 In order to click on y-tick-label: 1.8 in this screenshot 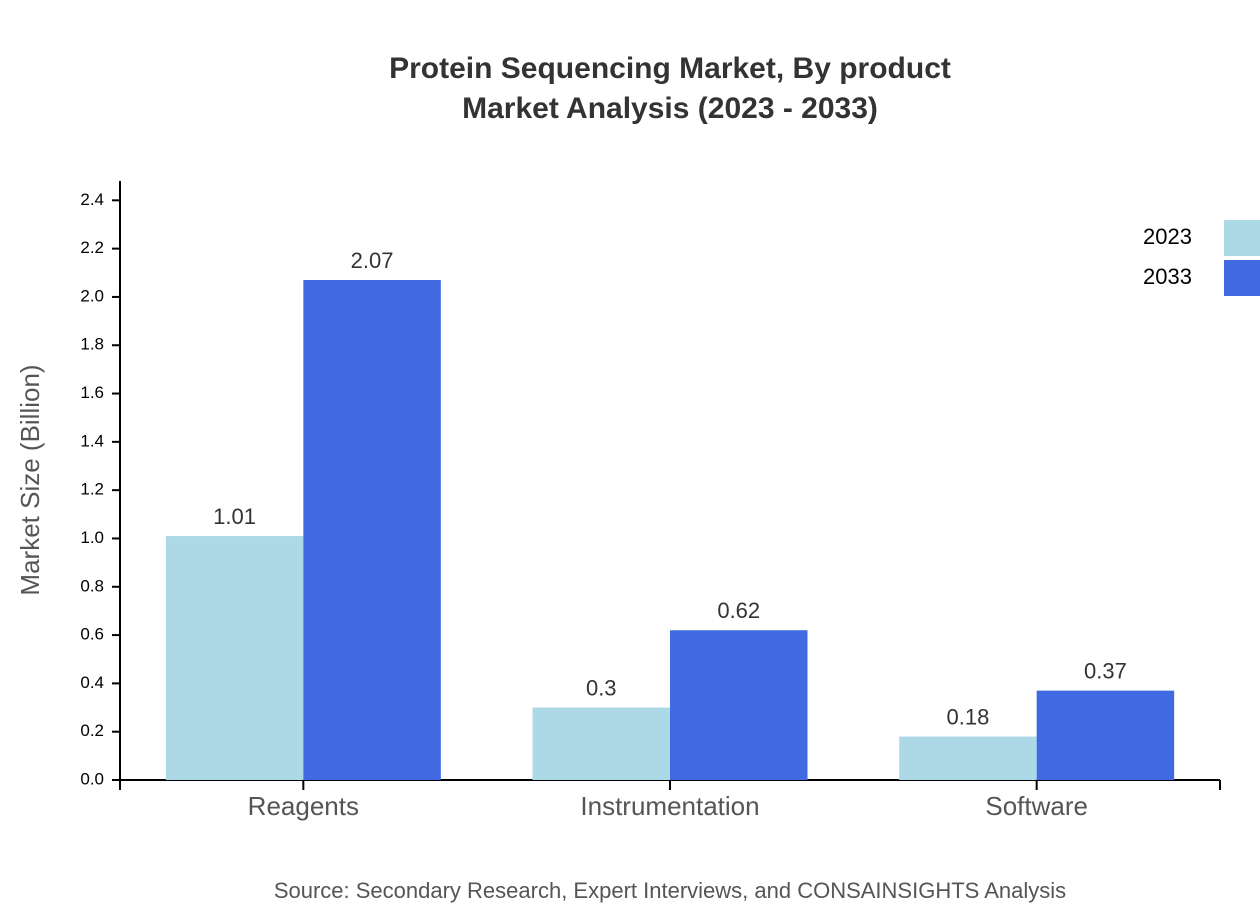, I will do `click(92, 344)`.